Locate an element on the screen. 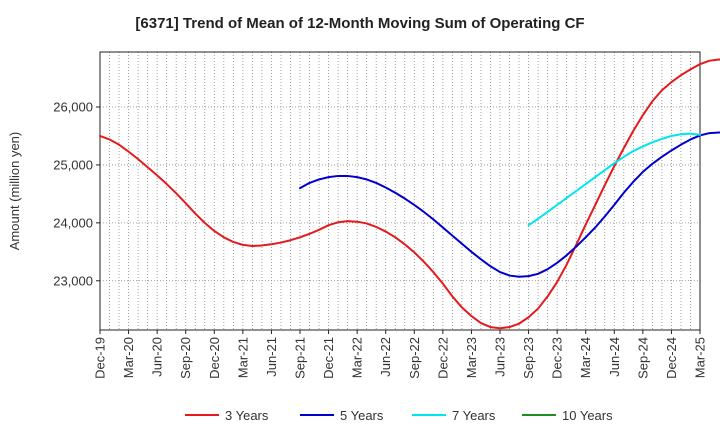  x-tick-label: Mar-21 is located at coordinates (242, 357).